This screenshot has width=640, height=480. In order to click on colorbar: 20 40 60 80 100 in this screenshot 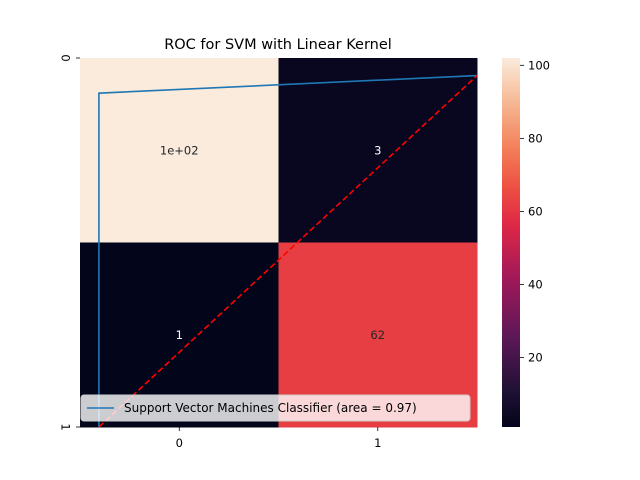, I will do `click(526, 242)`.